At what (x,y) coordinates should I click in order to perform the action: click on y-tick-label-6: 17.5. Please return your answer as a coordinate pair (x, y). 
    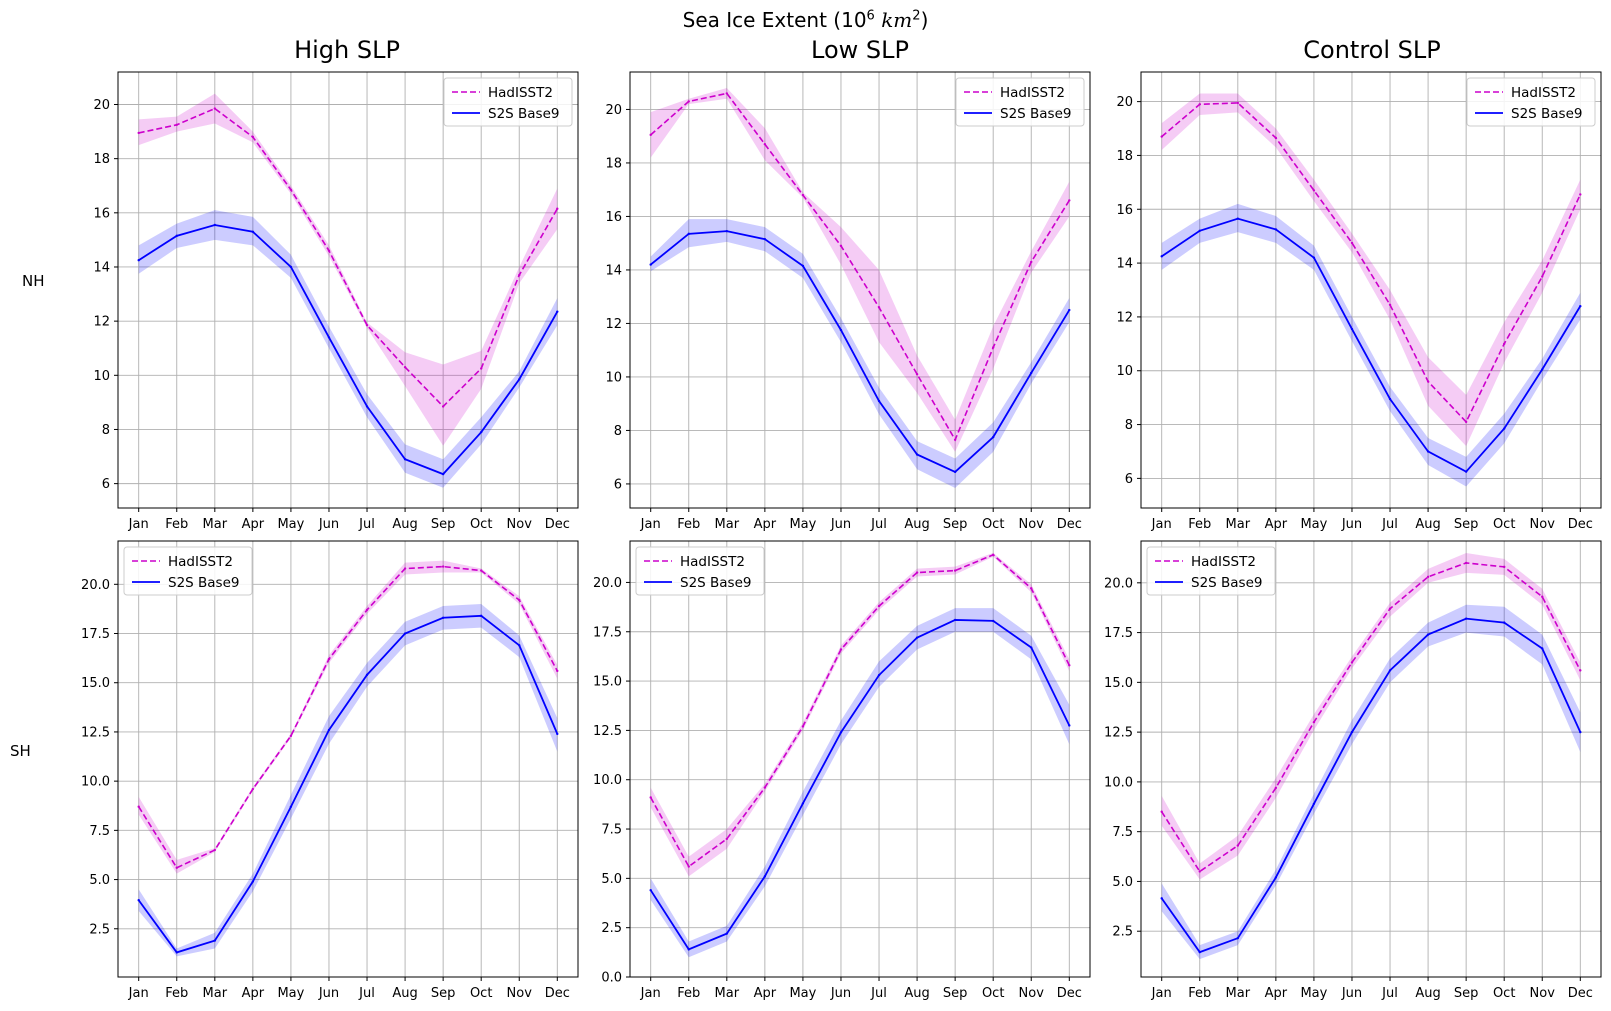
    Looking at the image, I should click on (95, 634).